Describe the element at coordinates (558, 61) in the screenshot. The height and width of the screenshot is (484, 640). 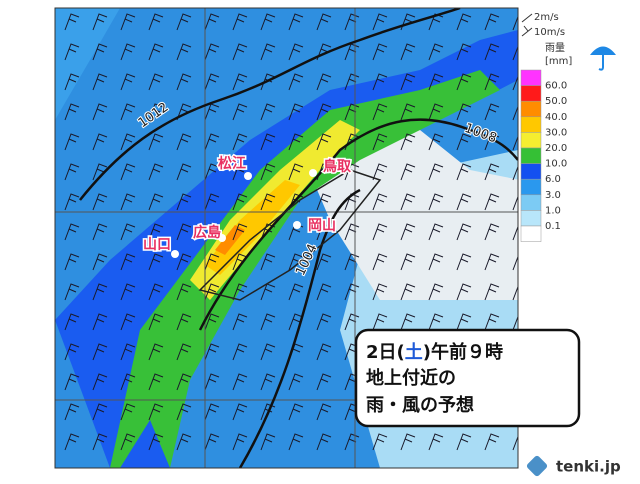
I see `rain-legend-unit: [mm]` at that location.